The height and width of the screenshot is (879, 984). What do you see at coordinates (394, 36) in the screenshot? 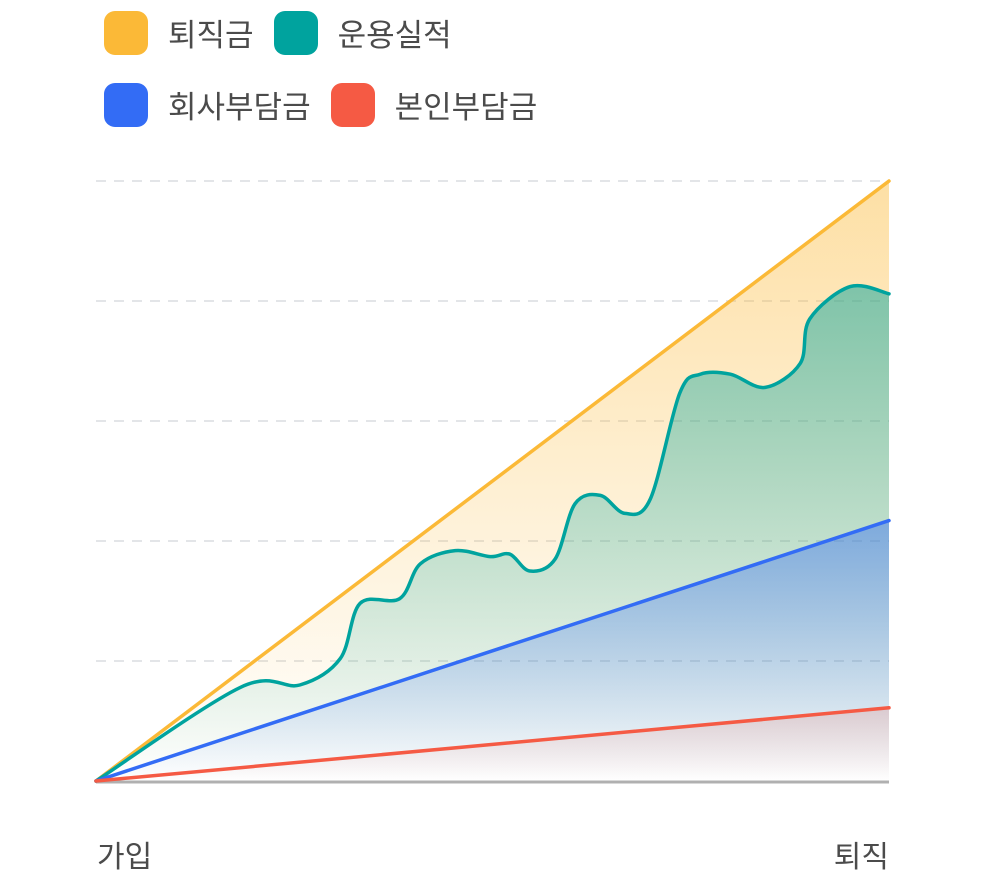
I see `legend-label: 운용실적` at bounding box center [394, 36].